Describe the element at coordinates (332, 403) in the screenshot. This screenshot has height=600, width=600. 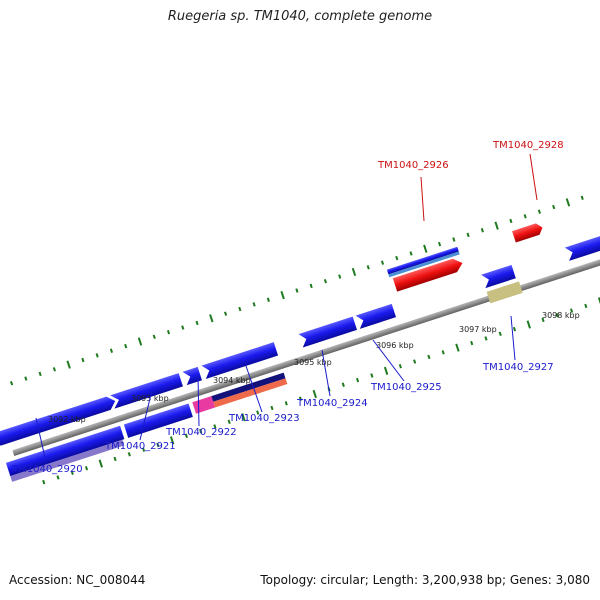
I see `gene-label-TM1040_2924: TM1040_2924` at that location.